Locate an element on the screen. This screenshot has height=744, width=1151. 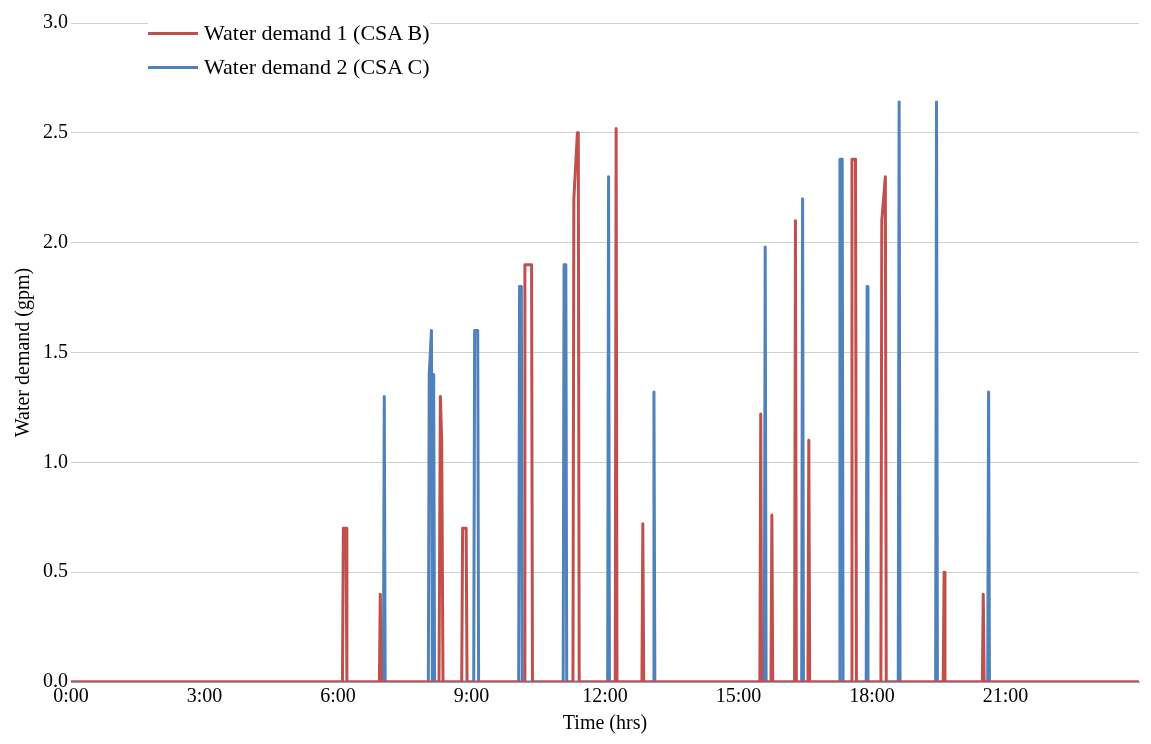
legend-label: Water demand 1 (CSA B) is located at coordinates (317, 33).